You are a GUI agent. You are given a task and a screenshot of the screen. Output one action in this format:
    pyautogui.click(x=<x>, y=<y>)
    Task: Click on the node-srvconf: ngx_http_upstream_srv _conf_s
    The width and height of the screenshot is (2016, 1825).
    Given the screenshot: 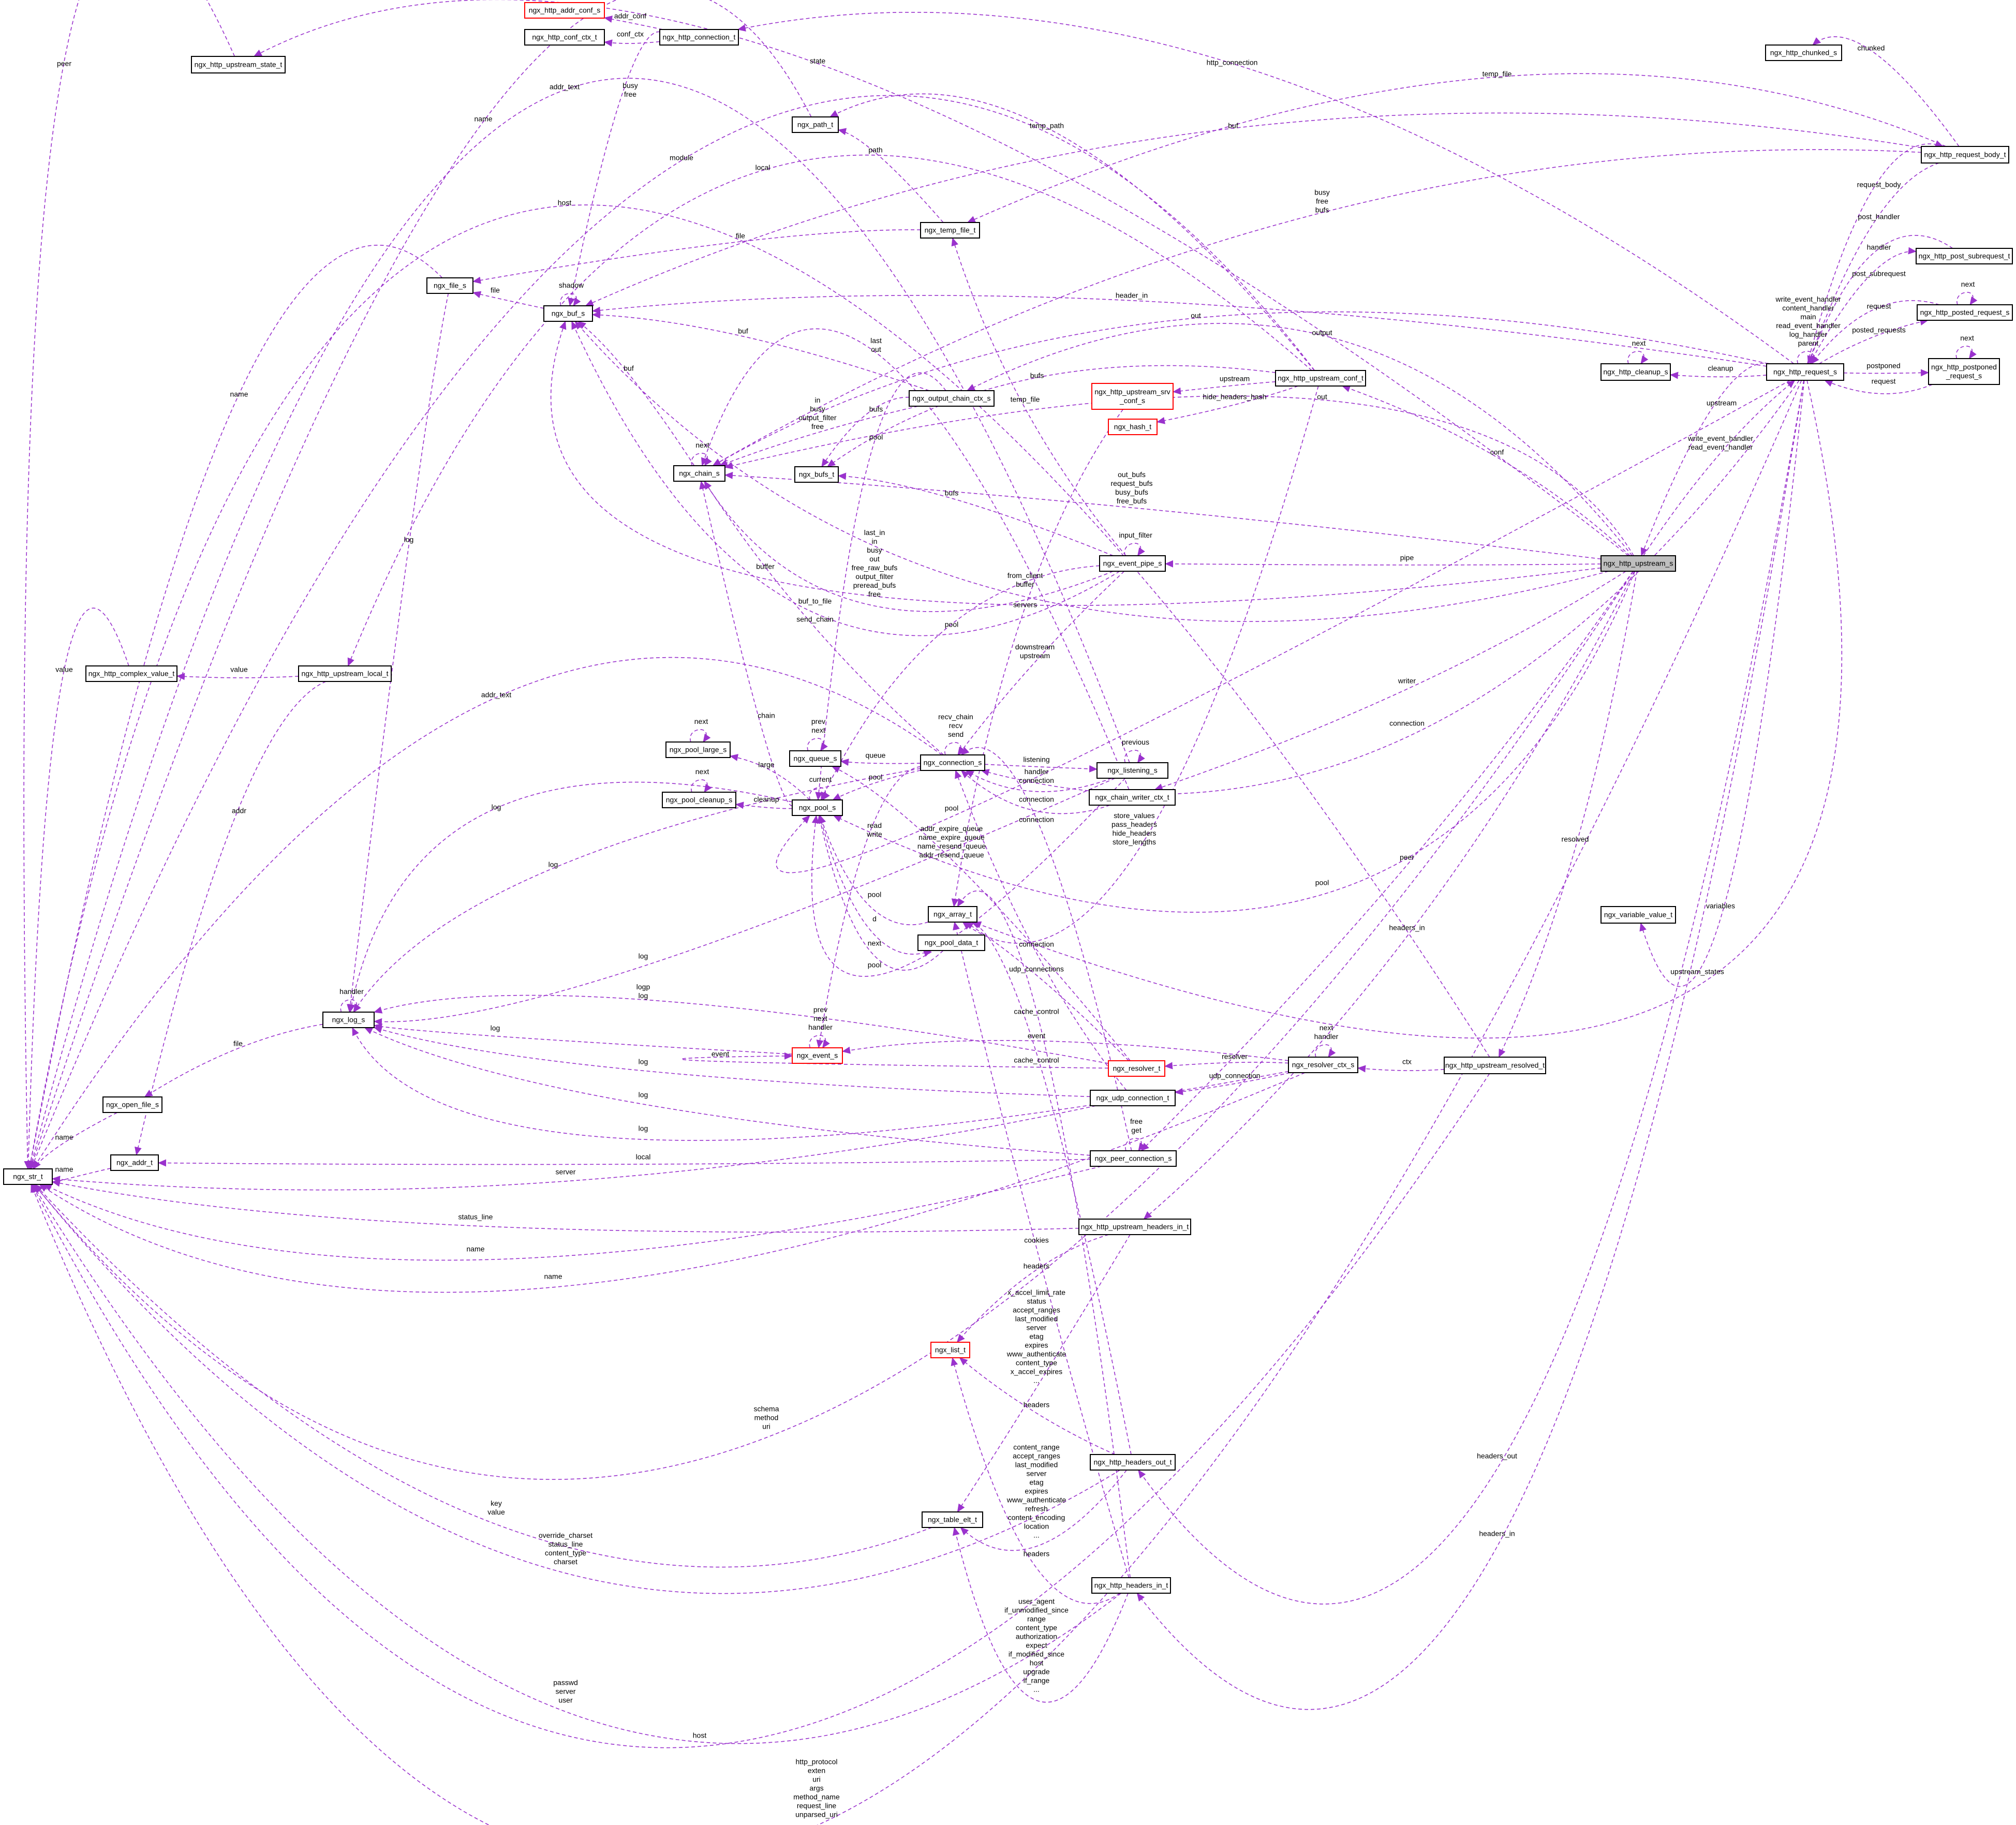 What is the action you would take?
    pyautogui.click(x=1132, y=396)
    